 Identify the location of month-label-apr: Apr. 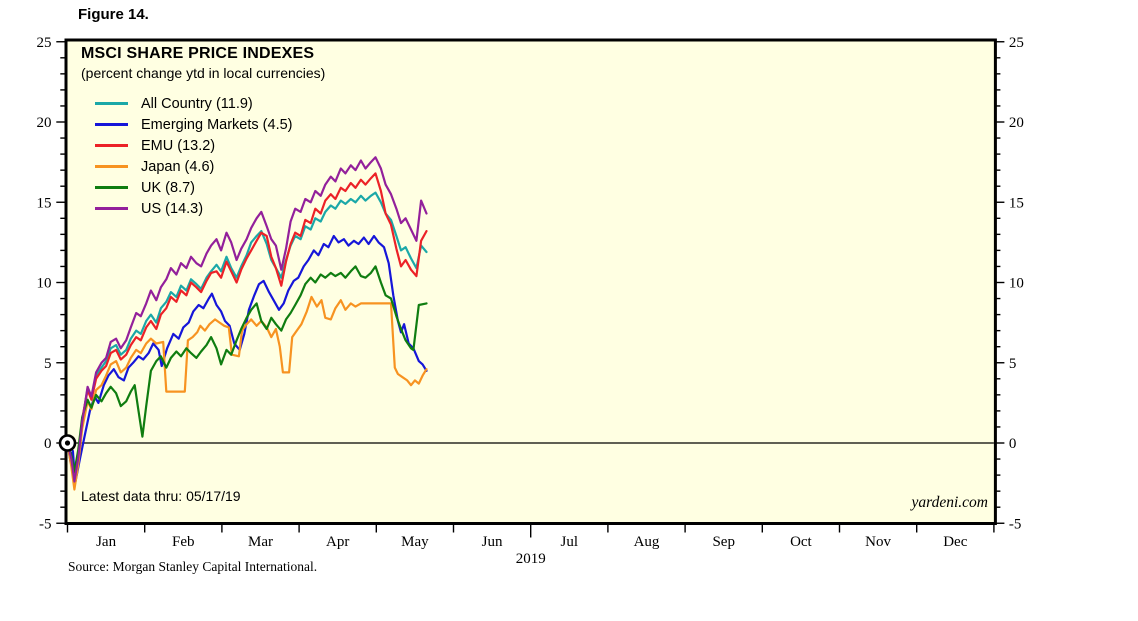
(337, 542).